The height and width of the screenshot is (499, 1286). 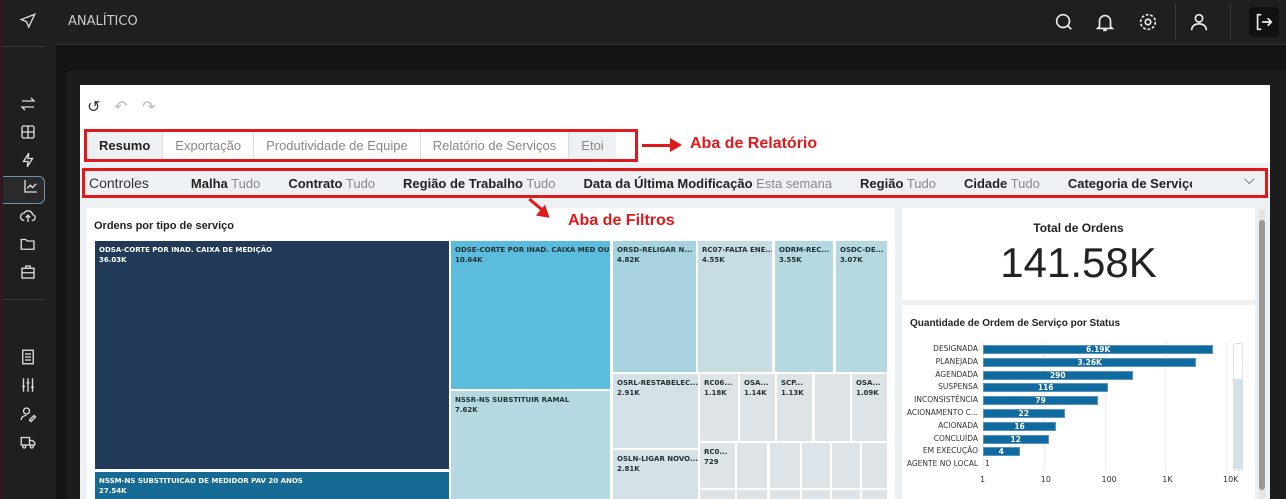 What do you see at coordinates (804, 306) in the screenshot?
I see `treemap-cell: ODRM-REC... 3.55K` at bounding box center [804, 306].